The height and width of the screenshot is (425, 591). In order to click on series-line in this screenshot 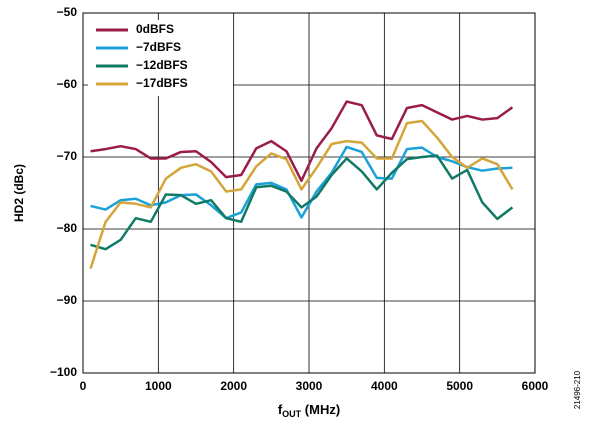, I will do `click(302, 141)`.